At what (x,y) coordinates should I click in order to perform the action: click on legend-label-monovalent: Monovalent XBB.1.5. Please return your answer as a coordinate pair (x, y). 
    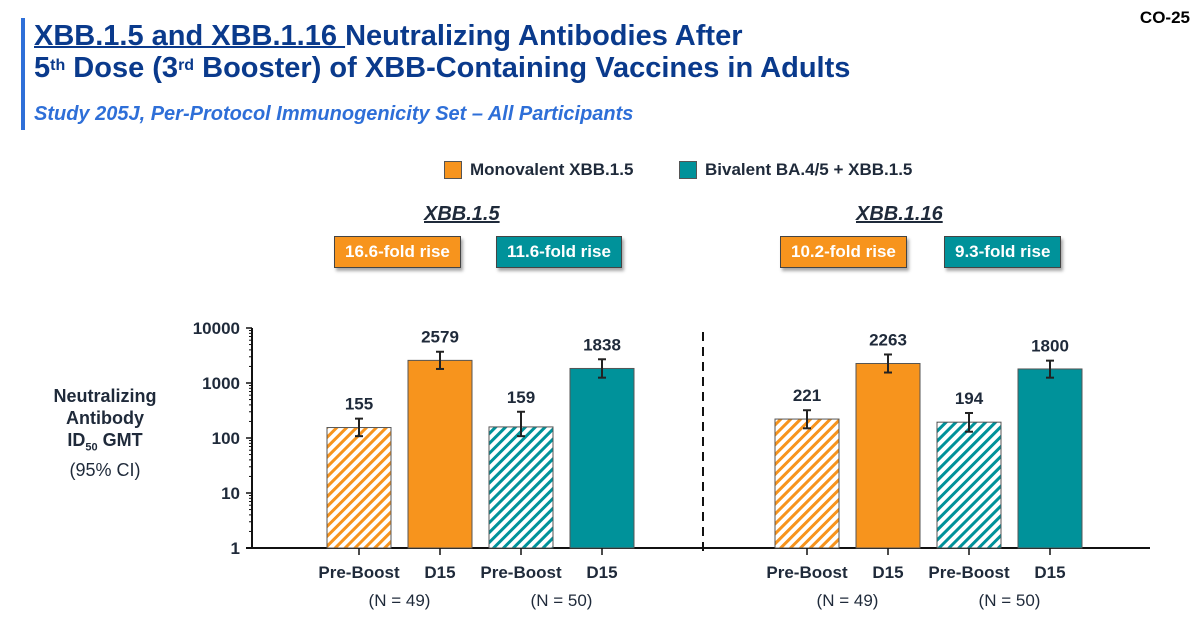
    Looking at the image, I should click on (552, 169).